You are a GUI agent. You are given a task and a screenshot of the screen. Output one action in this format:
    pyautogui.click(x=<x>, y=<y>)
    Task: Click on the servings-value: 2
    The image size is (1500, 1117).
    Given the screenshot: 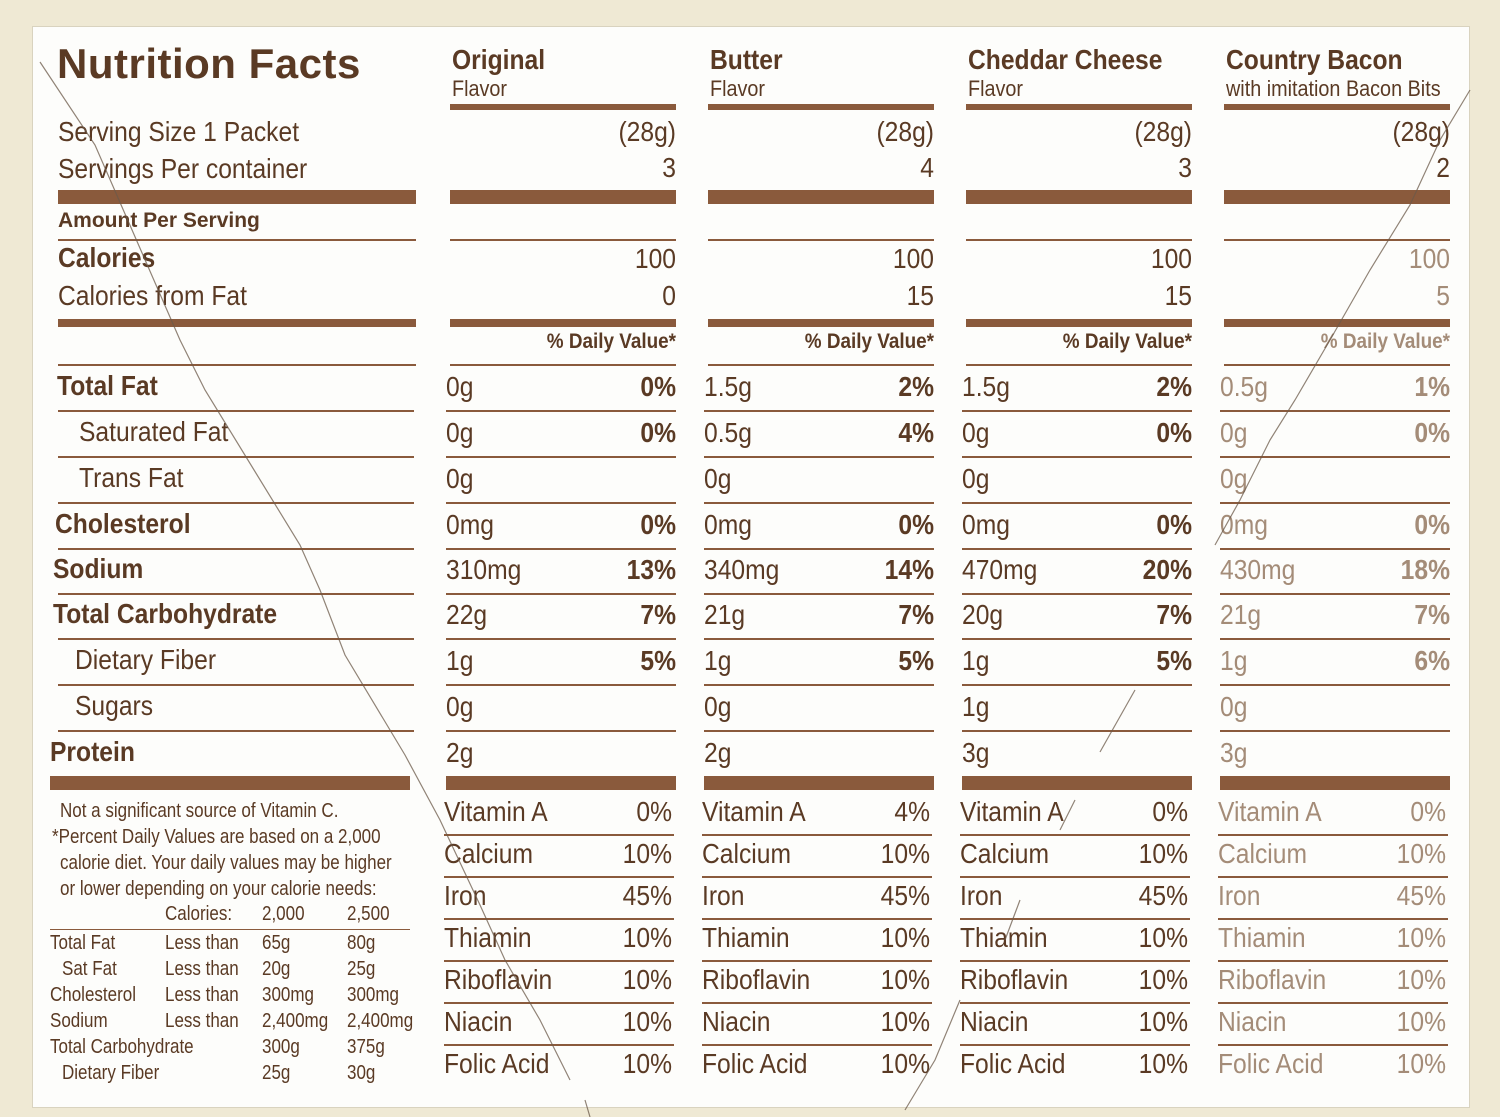 What is the action you would take?
    pyautogui.click(x=1443, y=167)
    